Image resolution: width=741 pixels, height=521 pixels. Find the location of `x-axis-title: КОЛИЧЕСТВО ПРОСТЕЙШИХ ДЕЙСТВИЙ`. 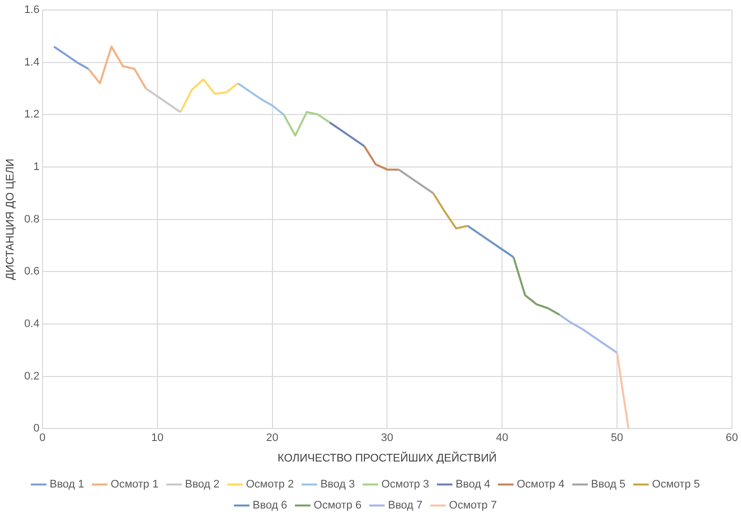

x-axis-title: КОЛИЧЕСТВО ПРОСТЕЙШИХ ДЕЙСТВИЙ is located at coordinates (387, 457).